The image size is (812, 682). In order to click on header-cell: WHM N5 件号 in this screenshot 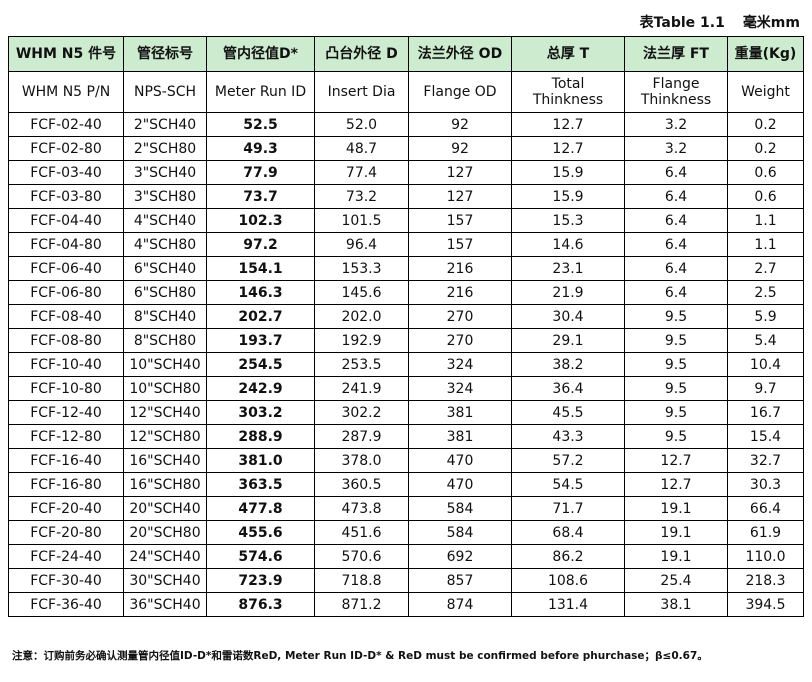, I will do `click(66, 54)`.